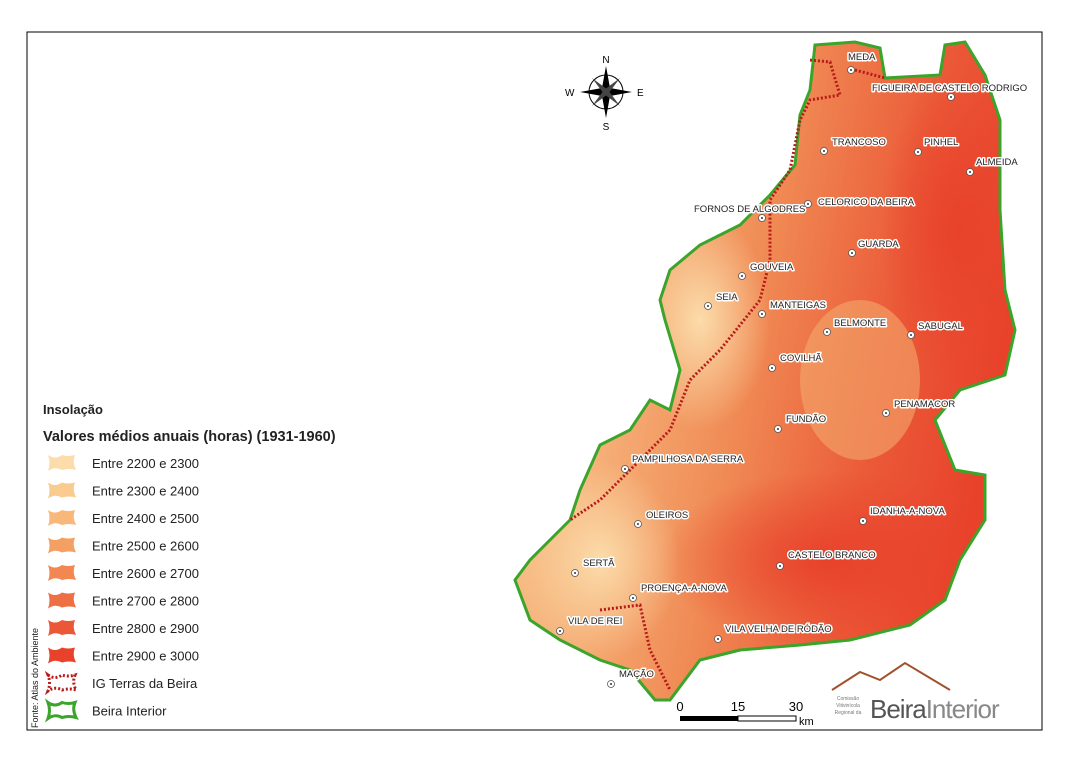 This screenshot has height=763, width=1075. Describe the element at coordinates (606, 127) in the screenshot. I see `compass-s: S` at that location.